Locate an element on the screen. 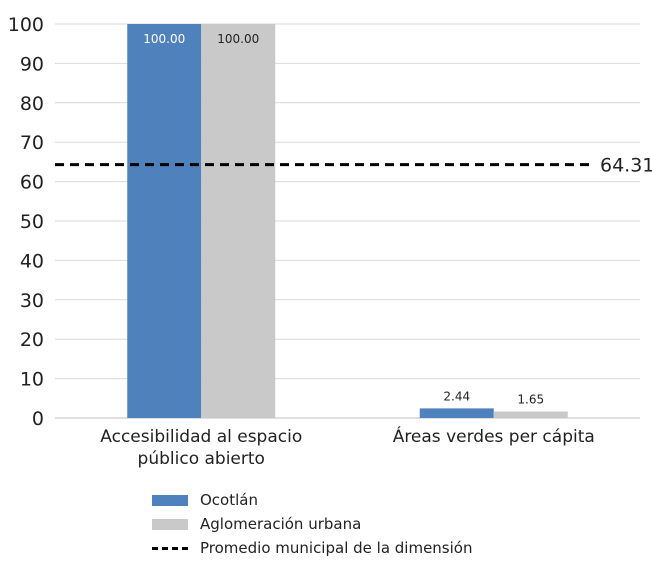 Image resolution: width=652 pixels, height=564 pixels. legend-label-promedio: Promedio municipal de la dimensión is located at coordinates (336, 548).